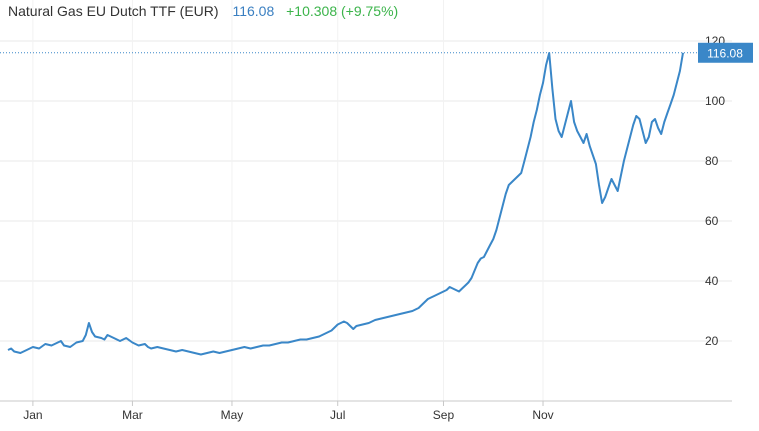 The width and height of the screenshot is (759, 431). What do you see at coordinates (715, 101) in the screenshot?
I see `y-tick-label: 100` at bounding box center [715, 101].